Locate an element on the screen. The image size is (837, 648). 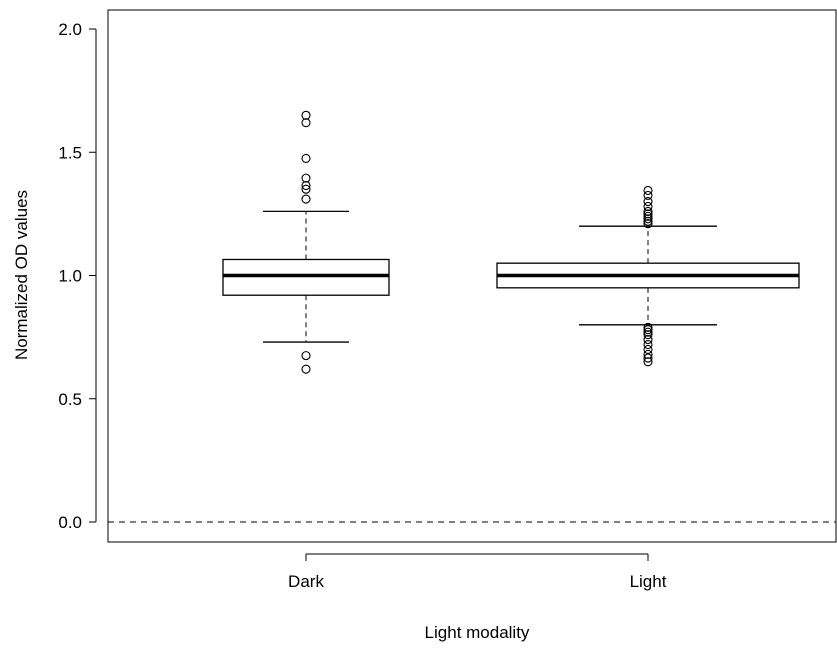
x-tick-label: Light is located at coordinates (648, 581).